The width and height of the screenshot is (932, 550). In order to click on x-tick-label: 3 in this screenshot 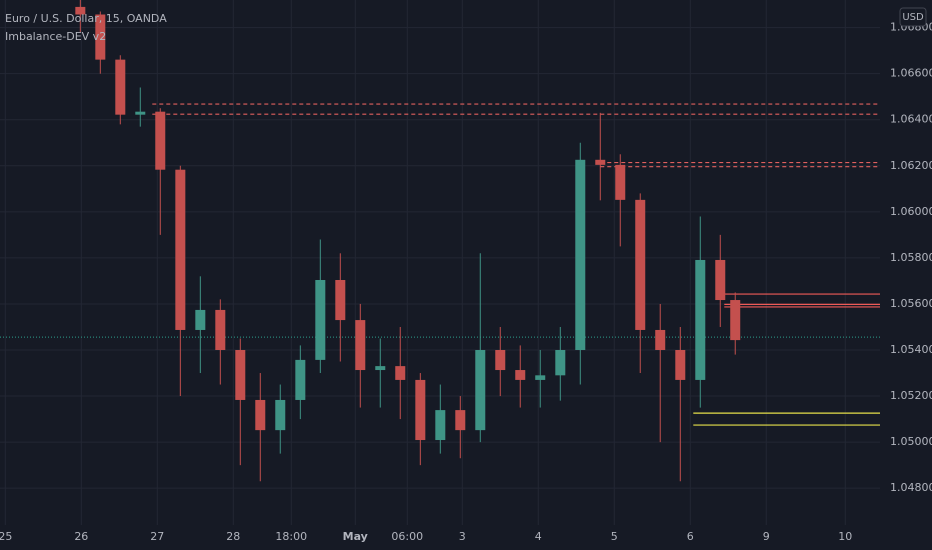, I will do `click(462, 536)`.